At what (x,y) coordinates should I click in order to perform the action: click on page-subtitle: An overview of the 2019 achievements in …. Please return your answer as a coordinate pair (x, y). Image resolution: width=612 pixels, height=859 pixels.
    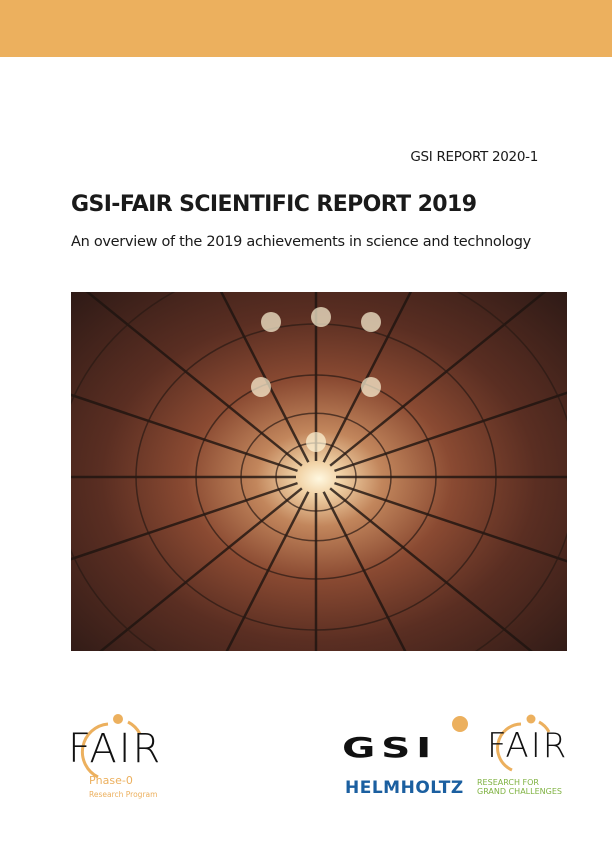
    Looking at the image, I should click on (301, 242).